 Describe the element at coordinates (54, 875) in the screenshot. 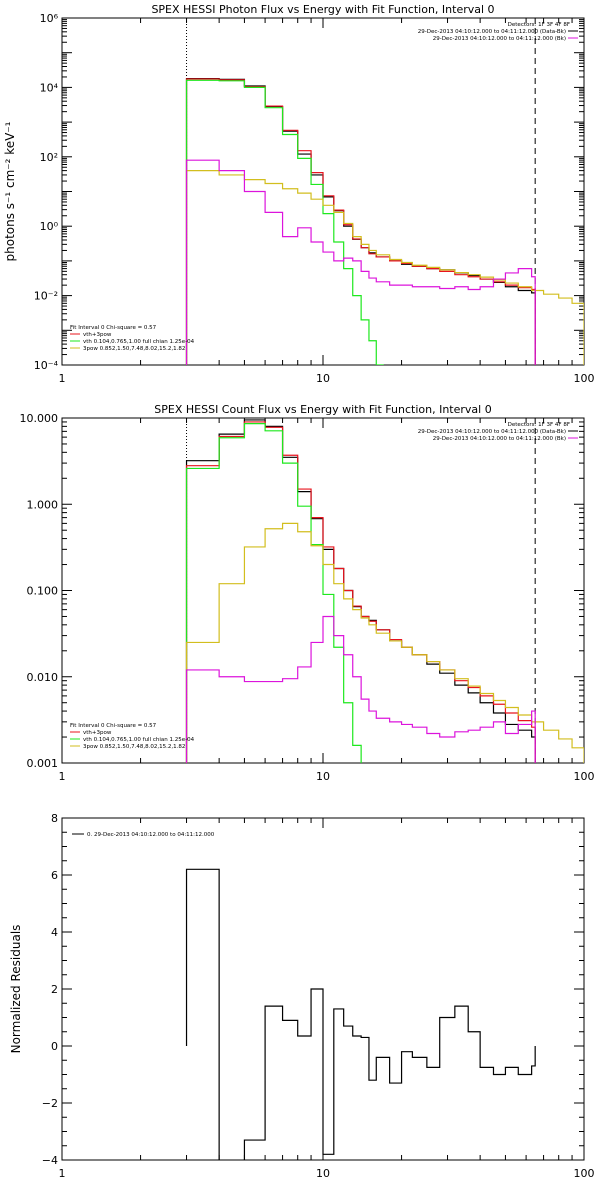

I see `y-tick-label: 6` at that location.